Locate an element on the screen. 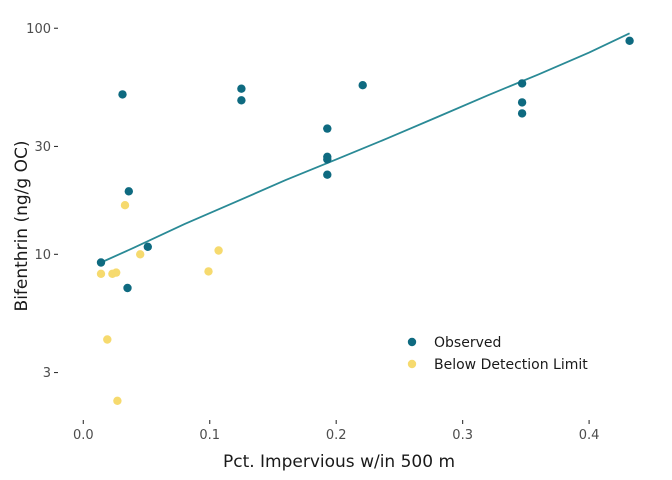  y-axis-title: Bifenthrin (ng/g OC) is located at coordinates (22, 226).